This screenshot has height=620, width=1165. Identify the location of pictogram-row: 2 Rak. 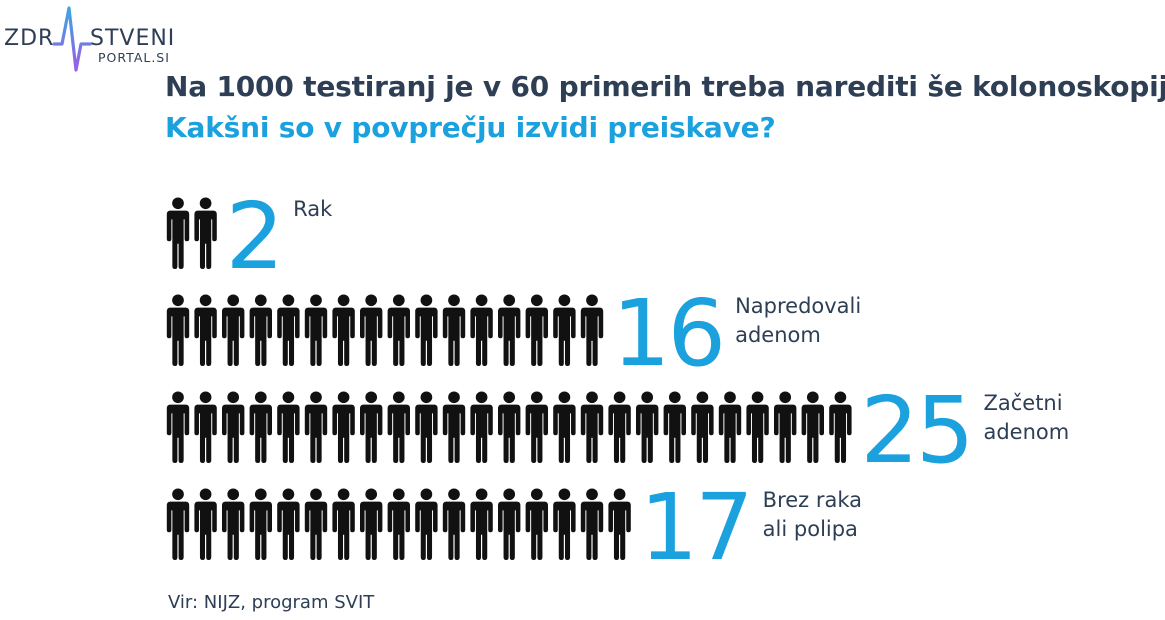
(249, 236).